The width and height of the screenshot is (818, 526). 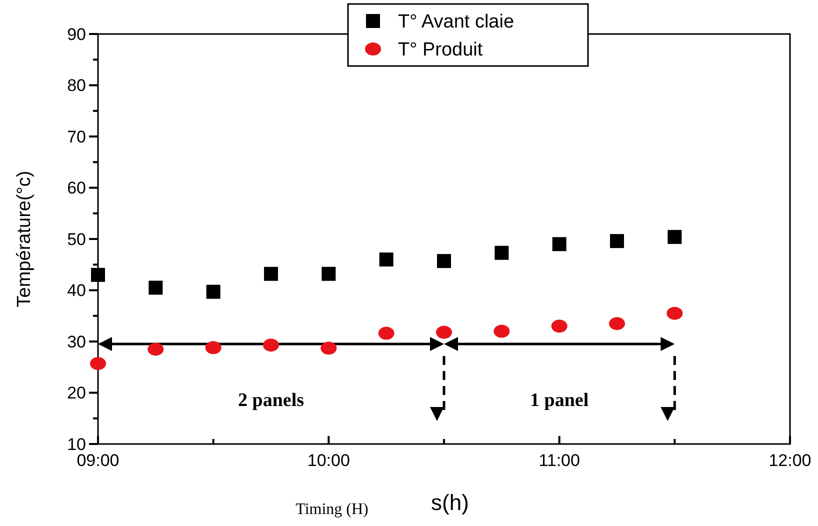 What do you see at coordinates (559, 400) in the screenshot?
I see `annotation: 1 panel` at bounding box center [559, 400].